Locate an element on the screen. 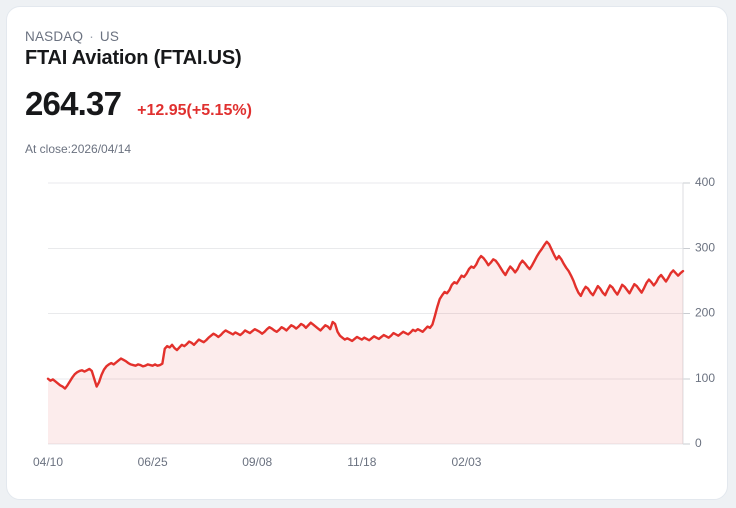 The width and height of the screenshot is (736, 508). current-price: 264.37 is located at coordinates (73, 103).